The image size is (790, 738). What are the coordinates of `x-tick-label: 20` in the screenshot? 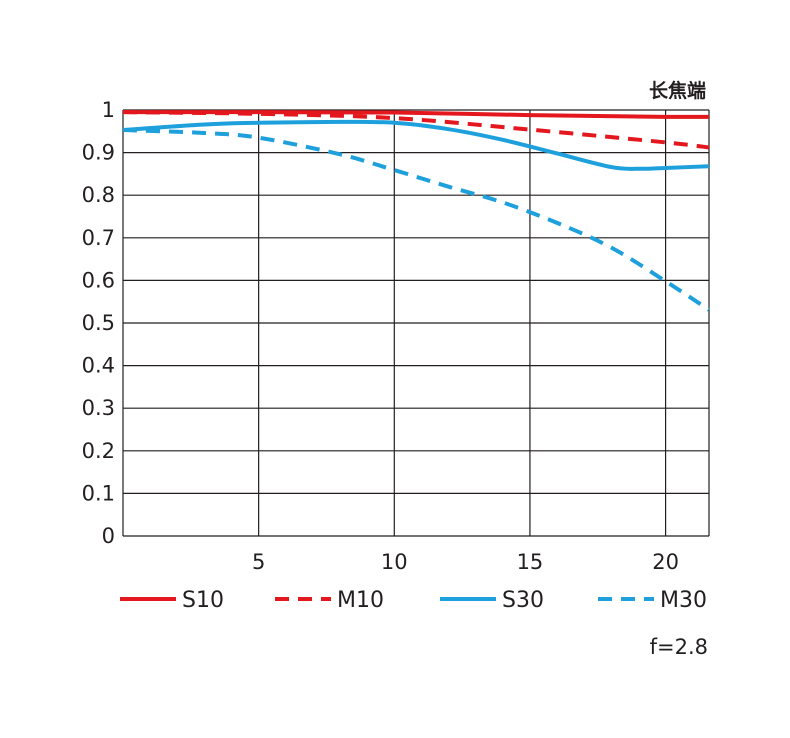 It's located at (665, 562).